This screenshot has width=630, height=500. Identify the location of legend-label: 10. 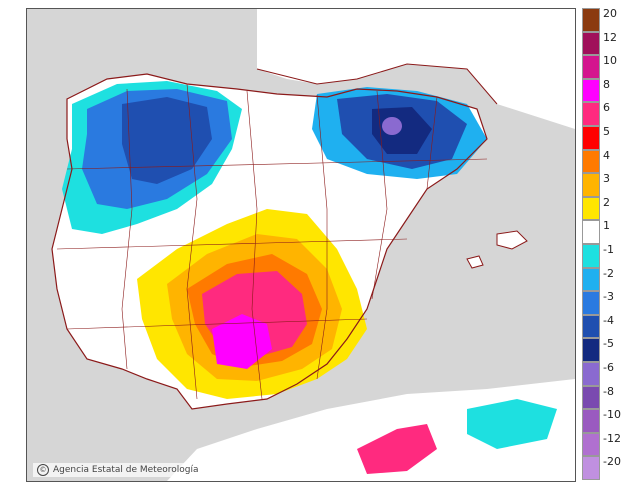
(610, 61).